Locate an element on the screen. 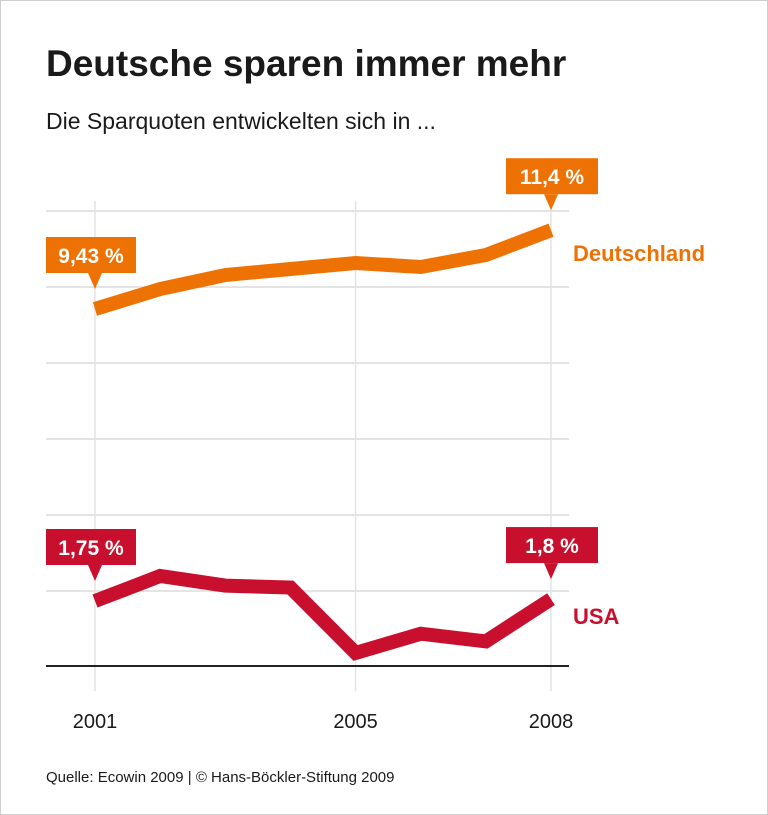  series-line-usa is located at coordinates (323, 614).